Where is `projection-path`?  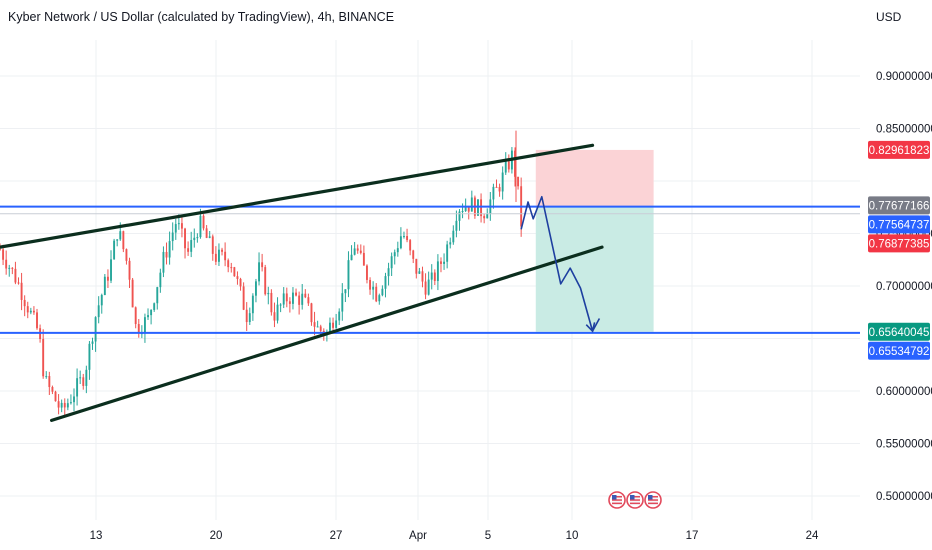
projection-path is located at coordinates (560, 263).